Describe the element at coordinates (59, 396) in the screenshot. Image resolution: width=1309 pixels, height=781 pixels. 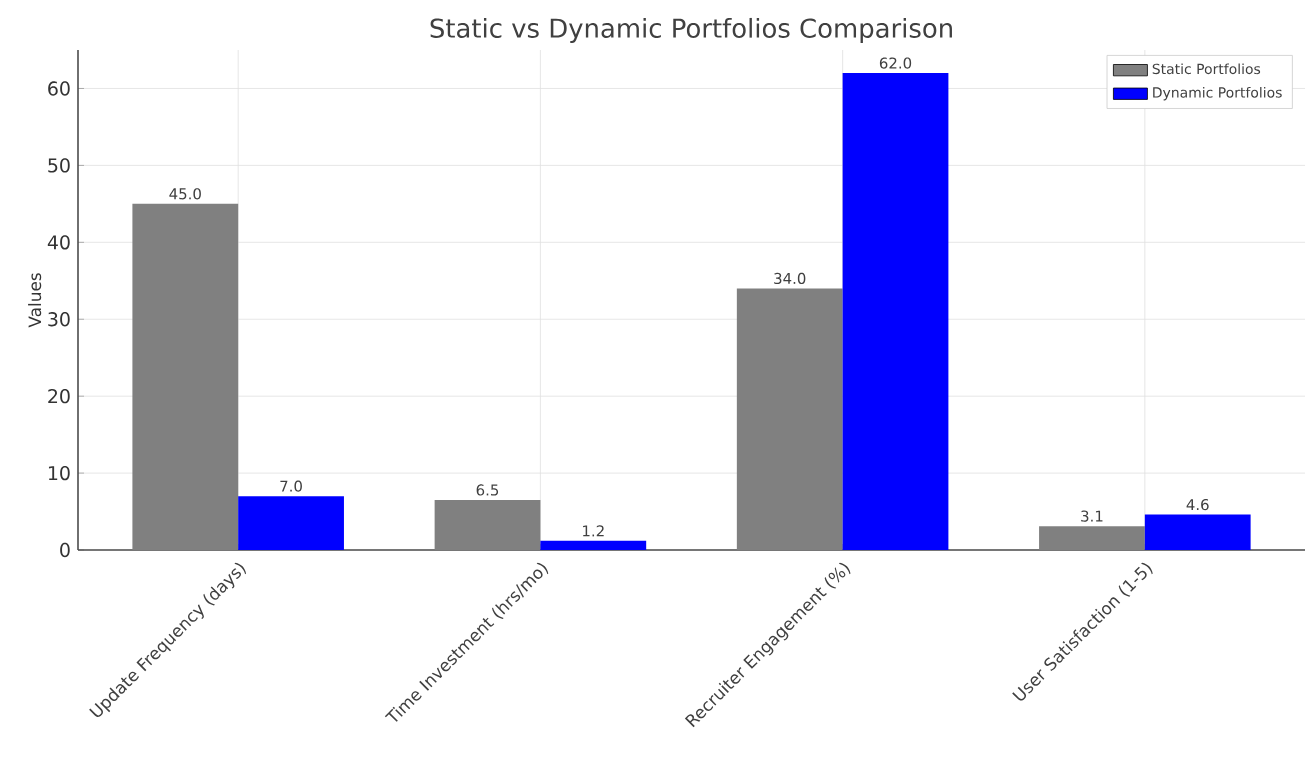
I see `y-tick-label: 20` at that location.